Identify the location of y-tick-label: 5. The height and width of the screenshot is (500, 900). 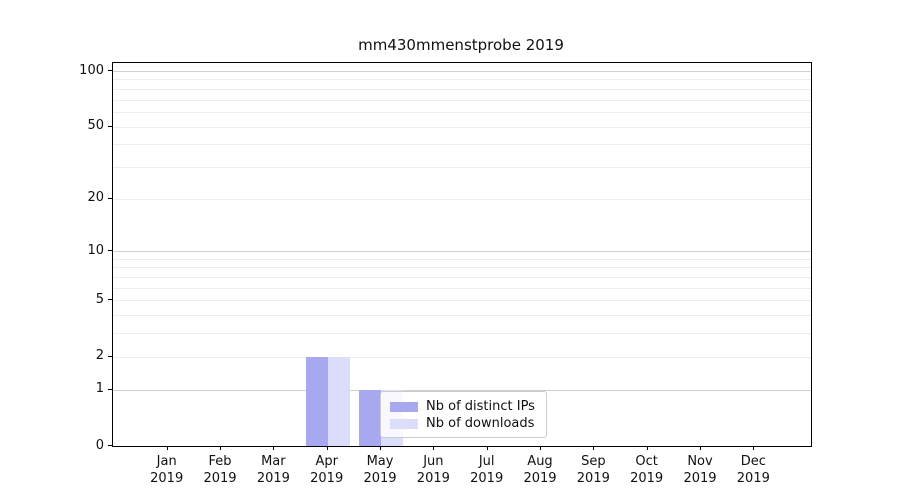
(99, 299).